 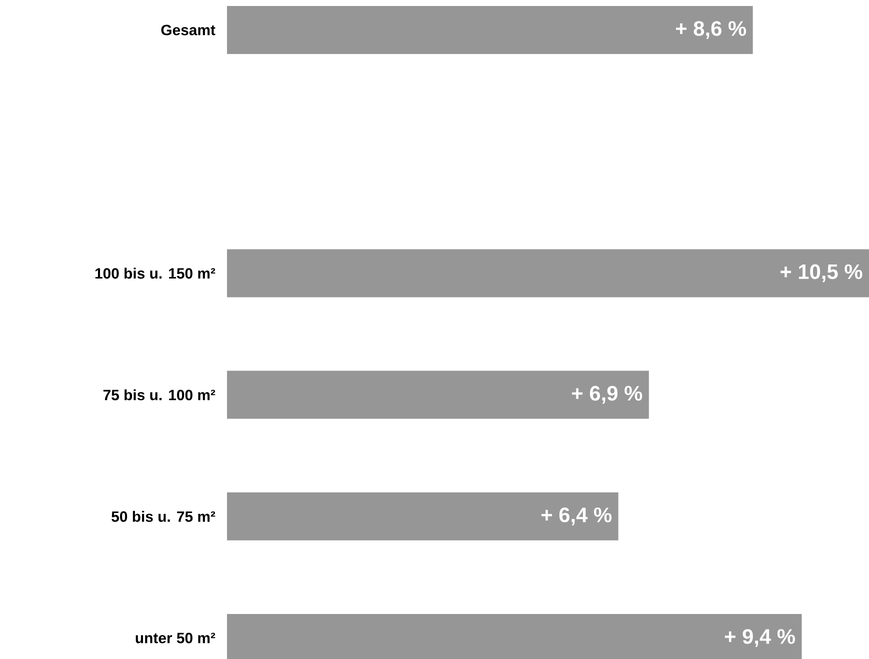 I want to click on data-label: + 6,4 %, so click(x=576, y=516).